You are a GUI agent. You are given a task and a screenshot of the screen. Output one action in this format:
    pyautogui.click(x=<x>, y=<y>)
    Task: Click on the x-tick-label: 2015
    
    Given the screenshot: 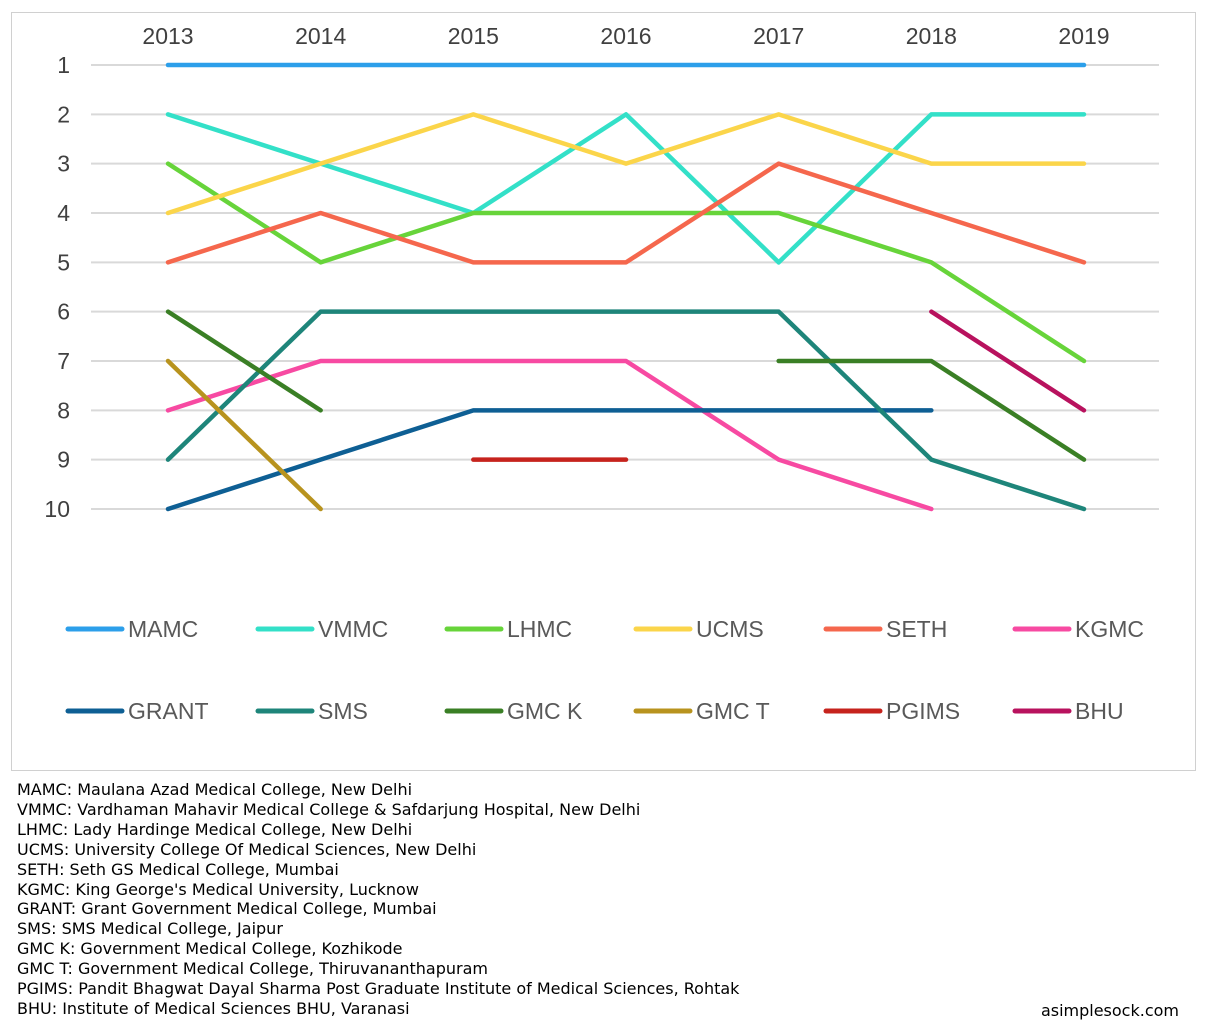 What is the action you would take?
    pyautogui.click(x=473, y=36)
    